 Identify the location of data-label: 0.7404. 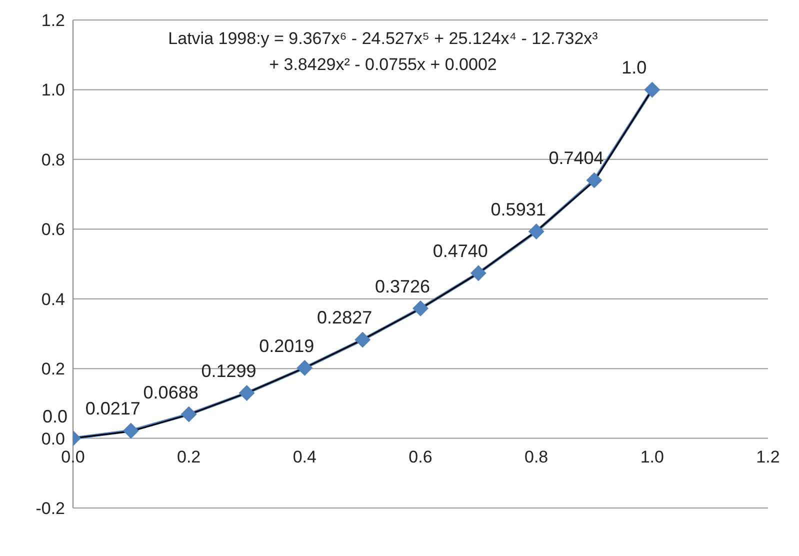
(576, 158).